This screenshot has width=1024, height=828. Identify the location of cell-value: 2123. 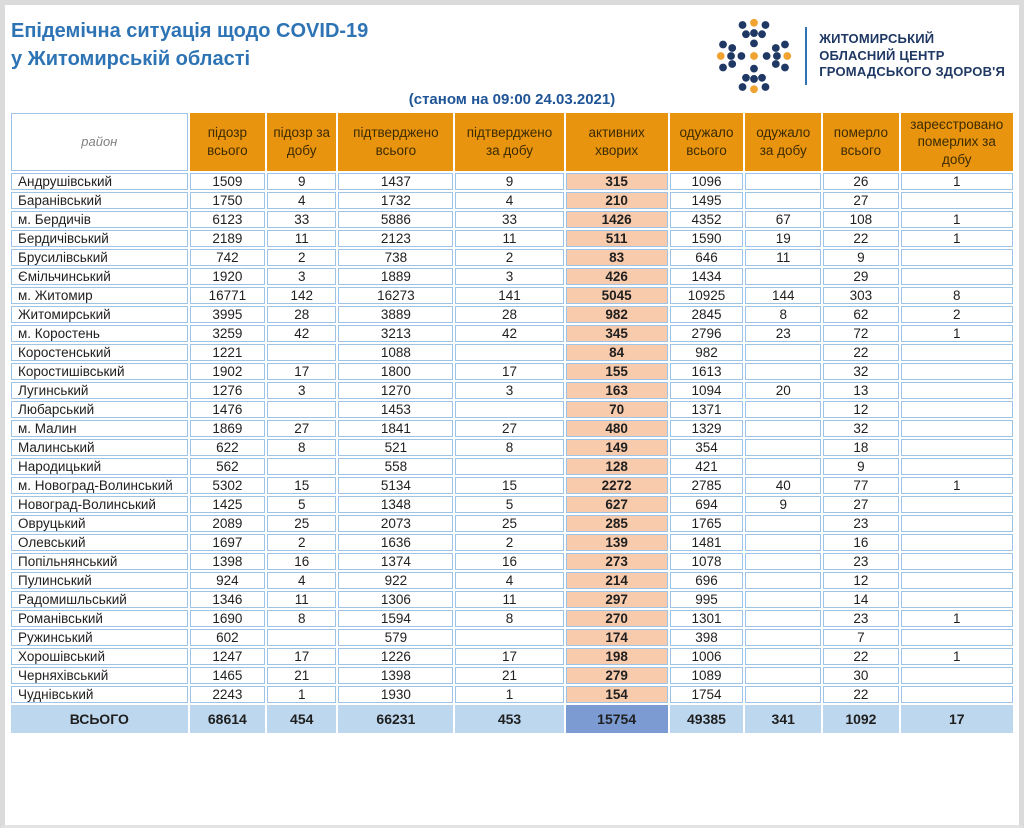
(396, 238).